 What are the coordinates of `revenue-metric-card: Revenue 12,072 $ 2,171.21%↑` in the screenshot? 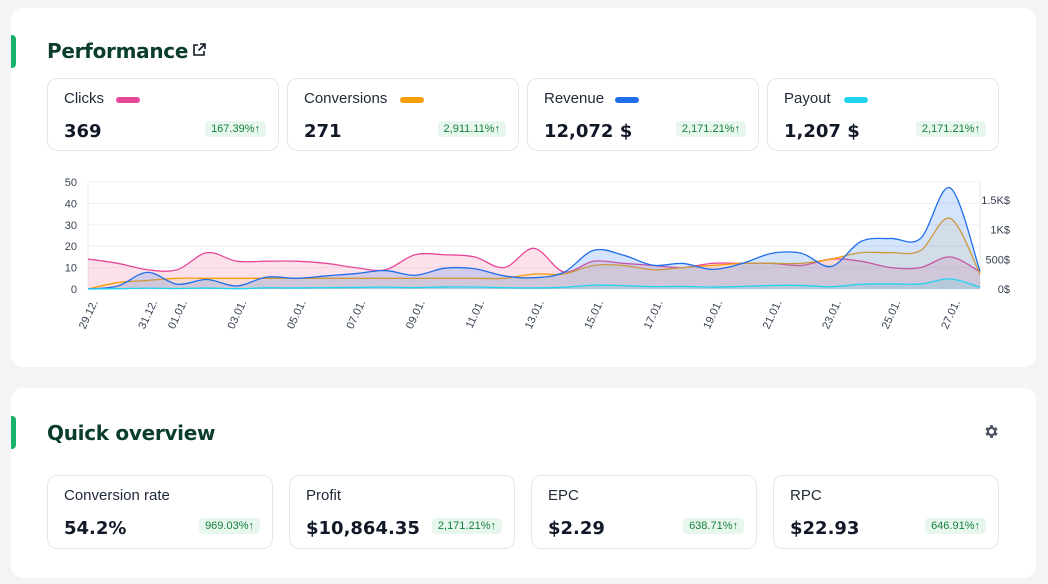 It's located at (643, 114).